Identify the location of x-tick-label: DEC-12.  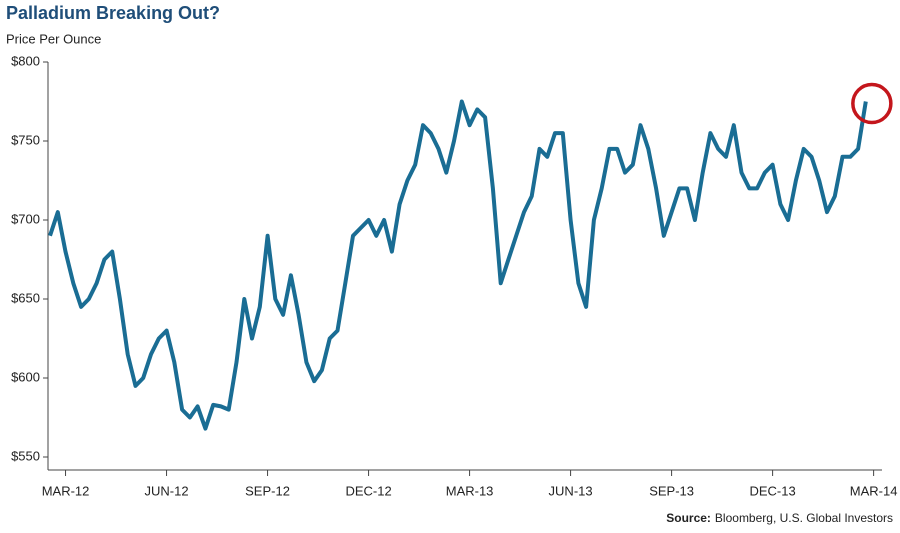
(368, 490).